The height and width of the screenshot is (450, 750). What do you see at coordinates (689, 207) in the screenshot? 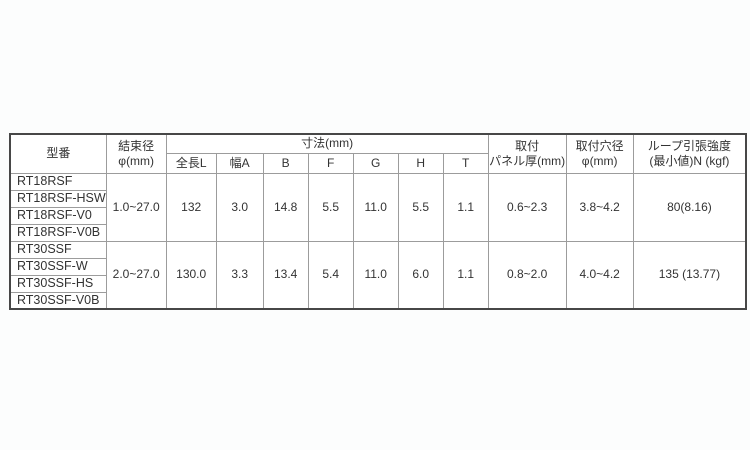
I see `loop-strength-value: 80(8.16)` at bounding box center [689, 207].